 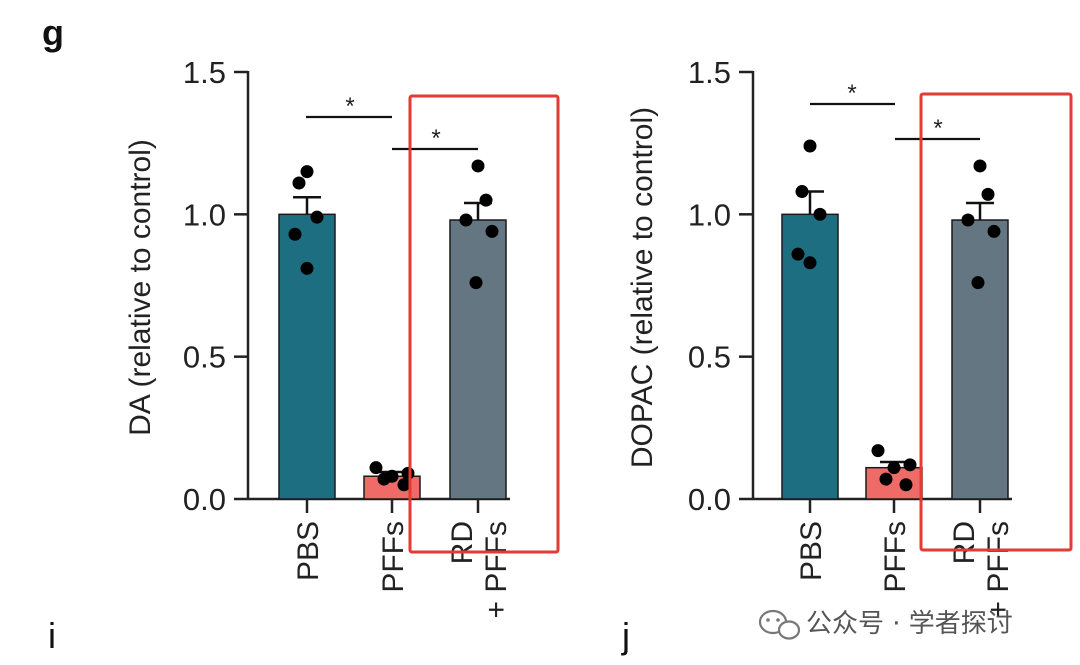 What do you see at coordinates (909, 624) in the screenshot?
I see `watermark-text: 公众号 · 学者探讨` at bounding box center [909, 624].